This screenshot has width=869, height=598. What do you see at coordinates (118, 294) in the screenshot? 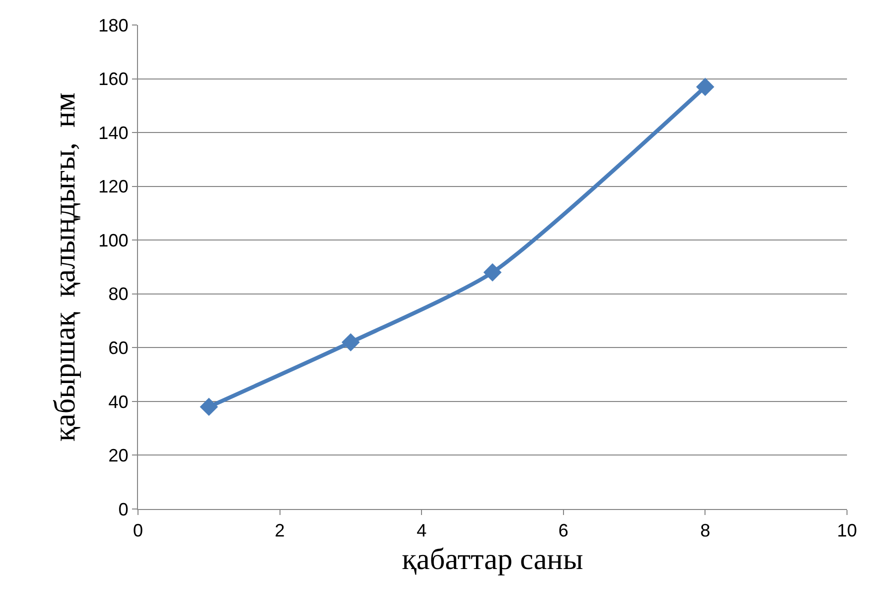
I see `y-tick-label: 80` at bounding box center [118, 294].